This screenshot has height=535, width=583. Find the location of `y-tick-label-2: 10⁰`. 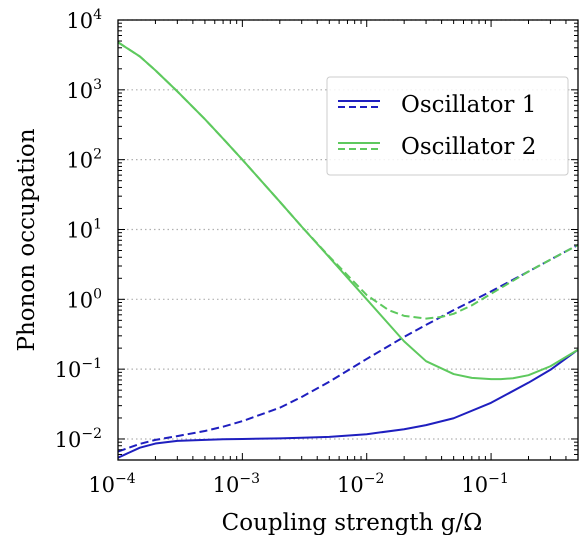

y-tick-label-2: 10⁰ is located at coordinates (84, 299).